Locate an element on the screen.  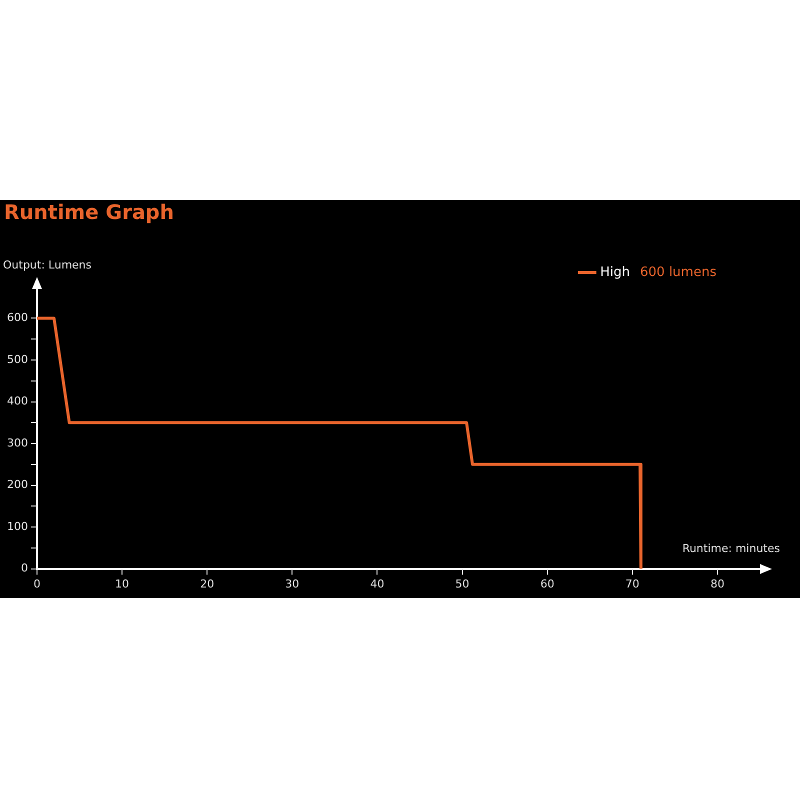
y-tick-label: 300 is located at coordinates (17, 443).